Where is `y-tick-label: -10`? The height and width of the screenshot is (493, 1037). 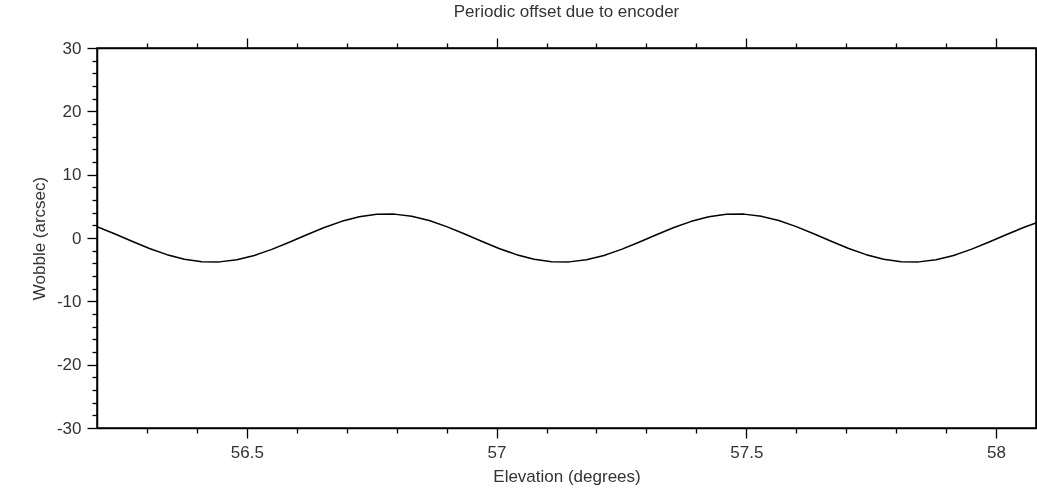
y-tick-label: -10 is located at coordinates (69, 301).